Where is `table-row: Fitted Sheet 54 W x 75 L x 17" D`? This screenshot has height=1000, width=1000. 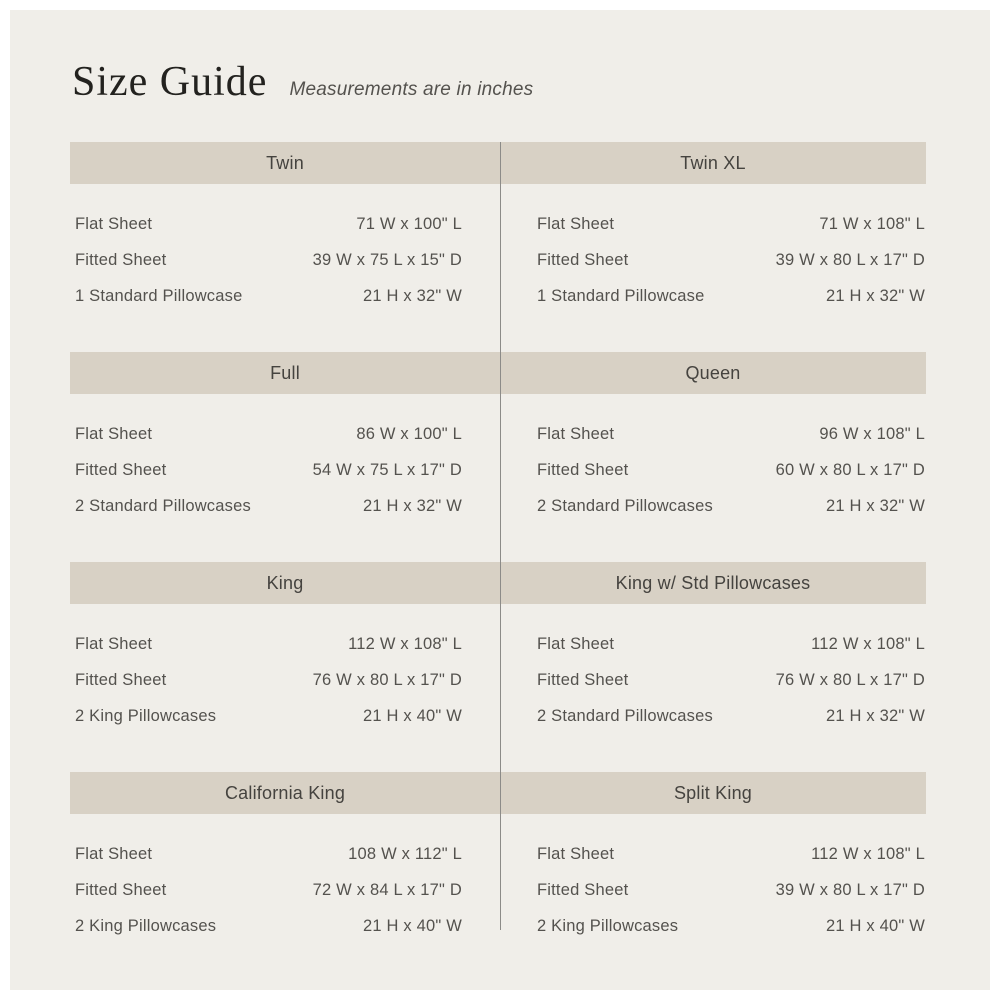
table-row: Fitted Sheet 54 W x 75 L x 17" D is located at coordinates (285, 470).